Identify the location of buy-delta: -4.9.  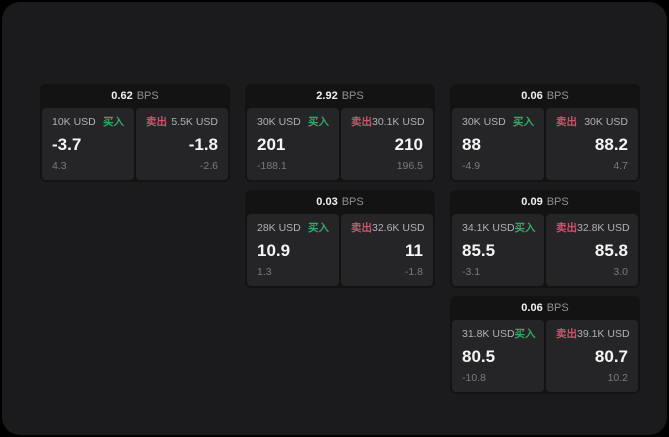
(471, 166).